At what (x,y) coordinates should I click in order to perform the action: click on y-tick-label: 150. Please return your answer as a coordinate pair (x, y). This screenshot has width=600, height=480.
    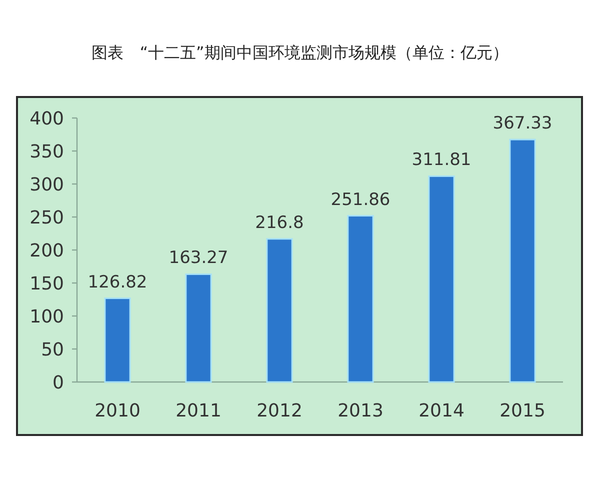
    Looking at the image, I should click on (47, 283).